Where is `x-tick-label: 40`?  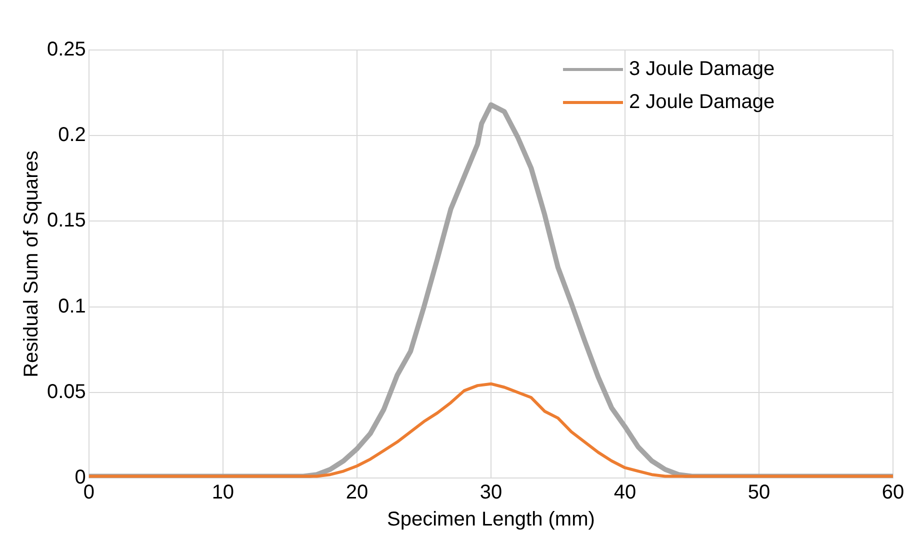 x-tick-label: 40 is located at coordinates (625, 493).